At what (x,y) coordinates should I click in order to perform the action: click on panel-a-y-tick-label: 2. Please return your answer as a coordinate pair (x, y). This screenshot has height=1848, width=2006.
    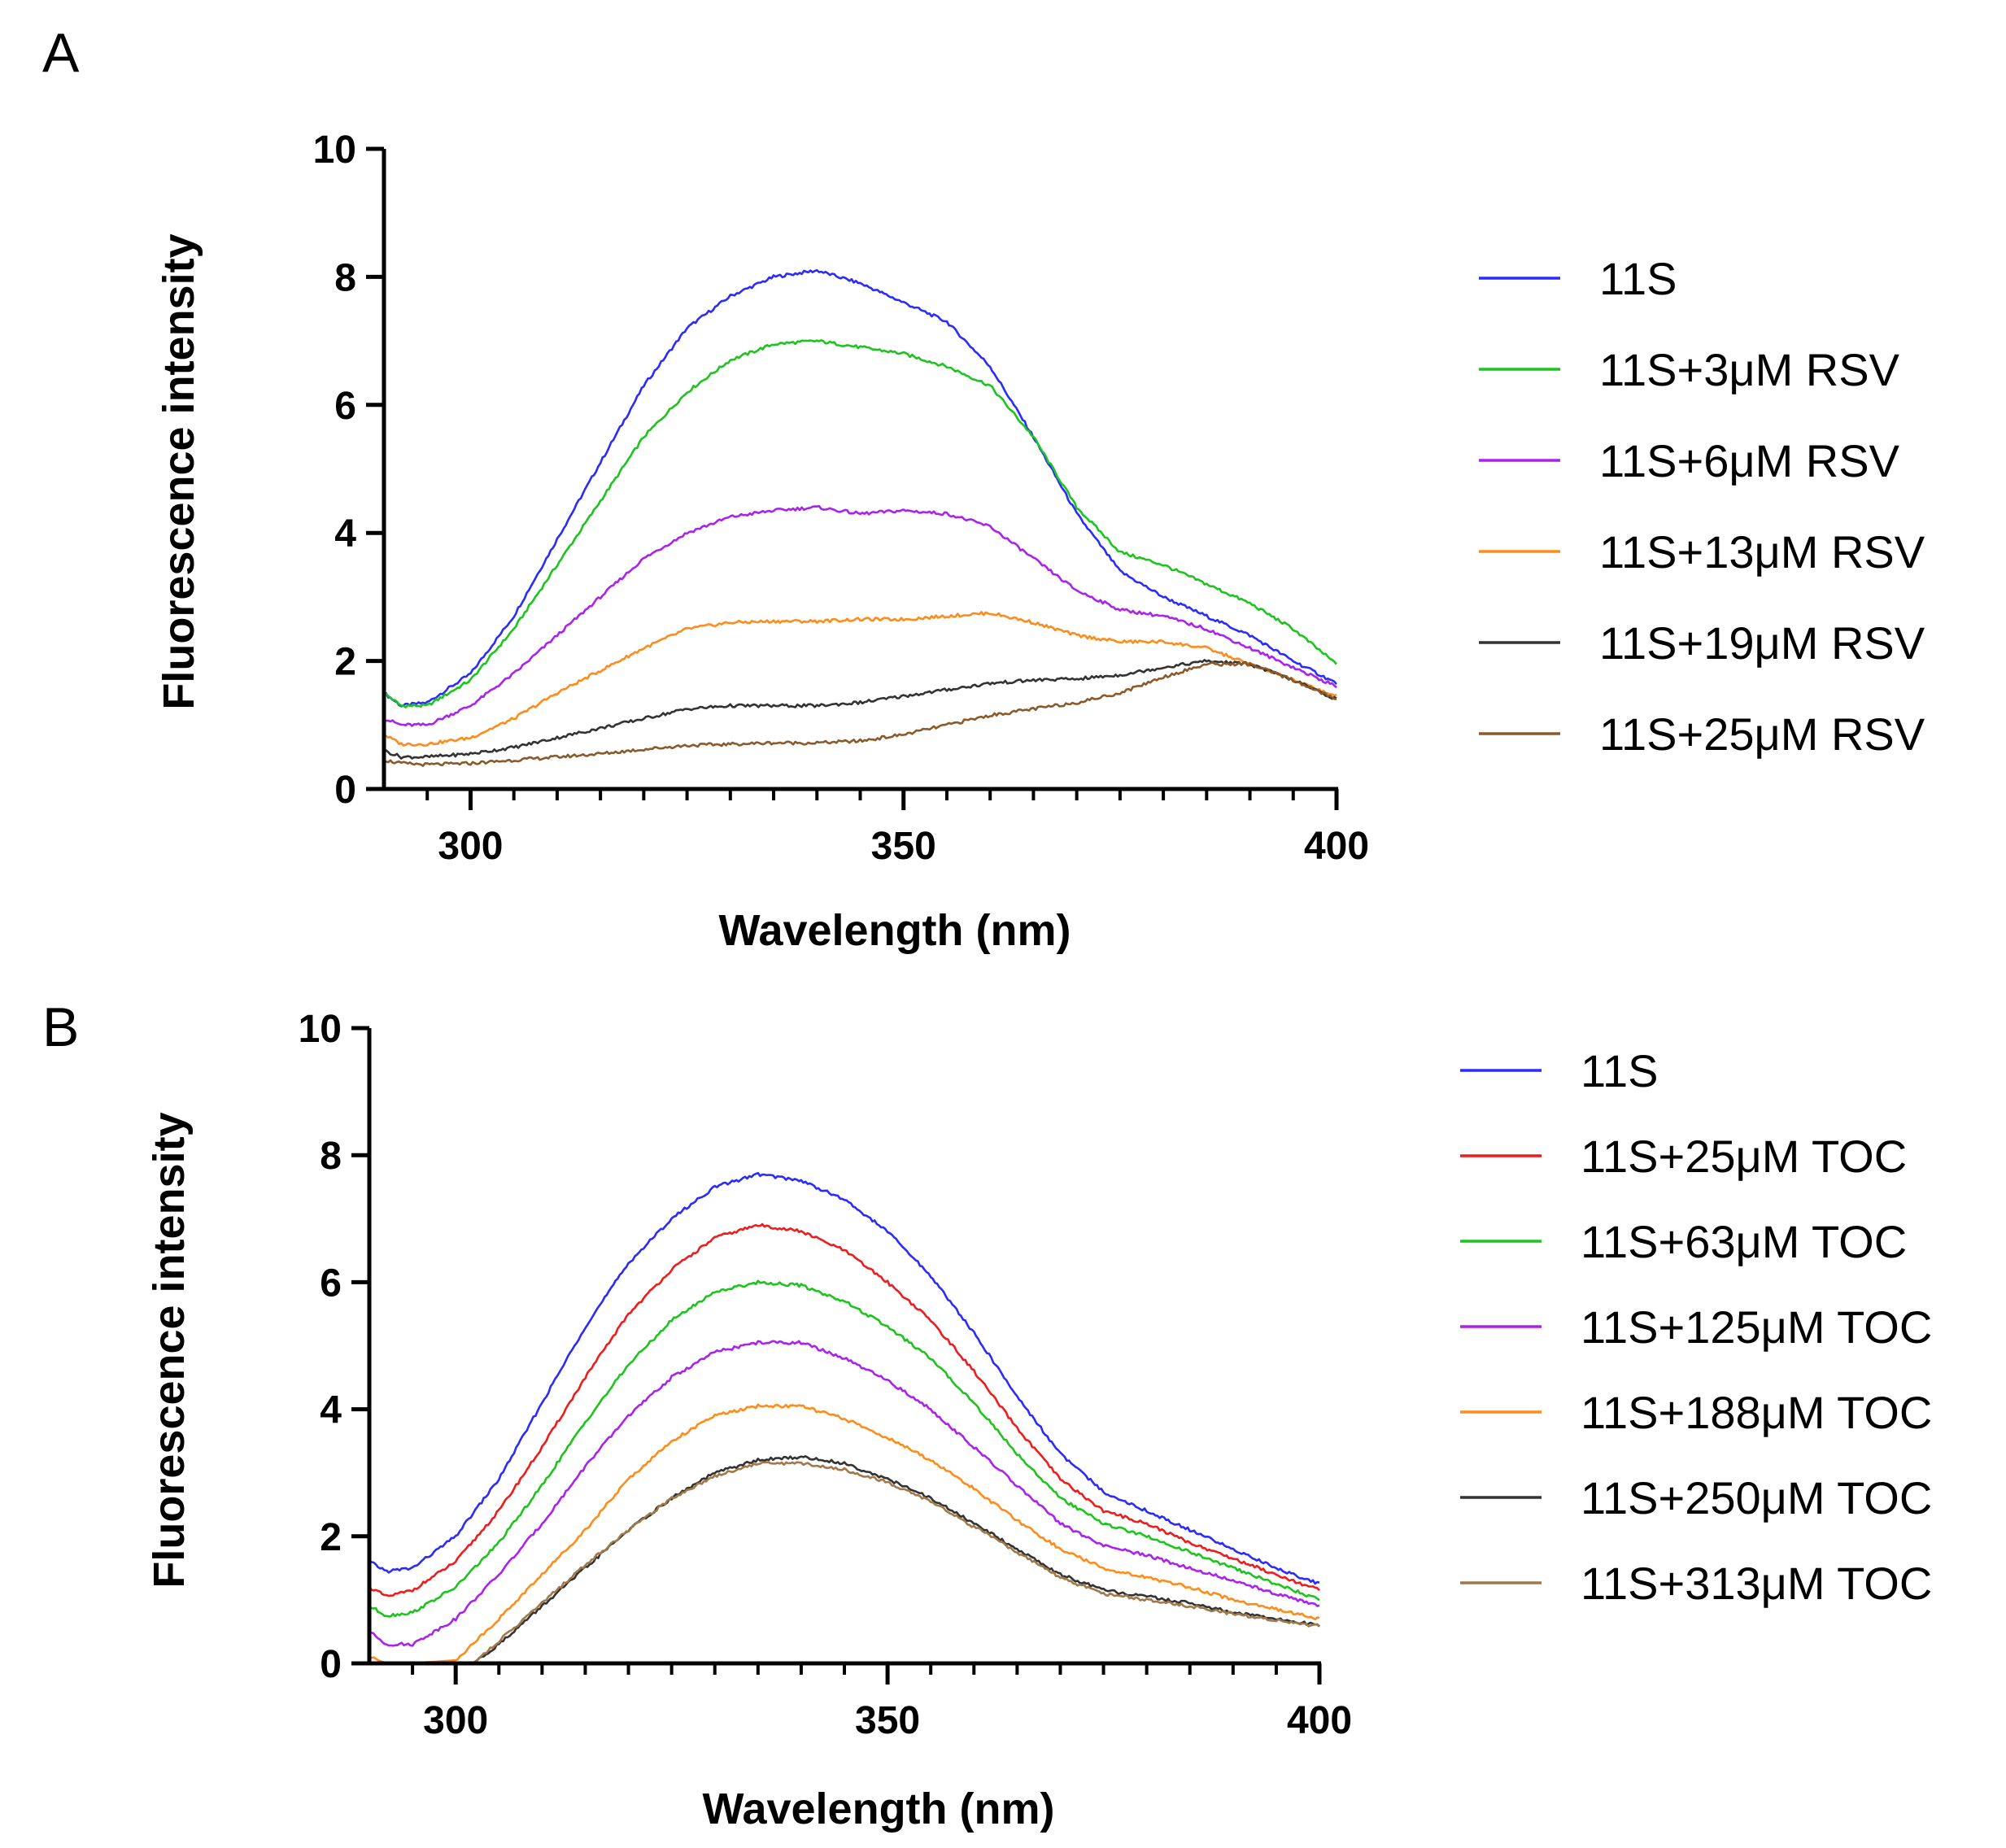
    Looking at the image, I should click on (345, 662).